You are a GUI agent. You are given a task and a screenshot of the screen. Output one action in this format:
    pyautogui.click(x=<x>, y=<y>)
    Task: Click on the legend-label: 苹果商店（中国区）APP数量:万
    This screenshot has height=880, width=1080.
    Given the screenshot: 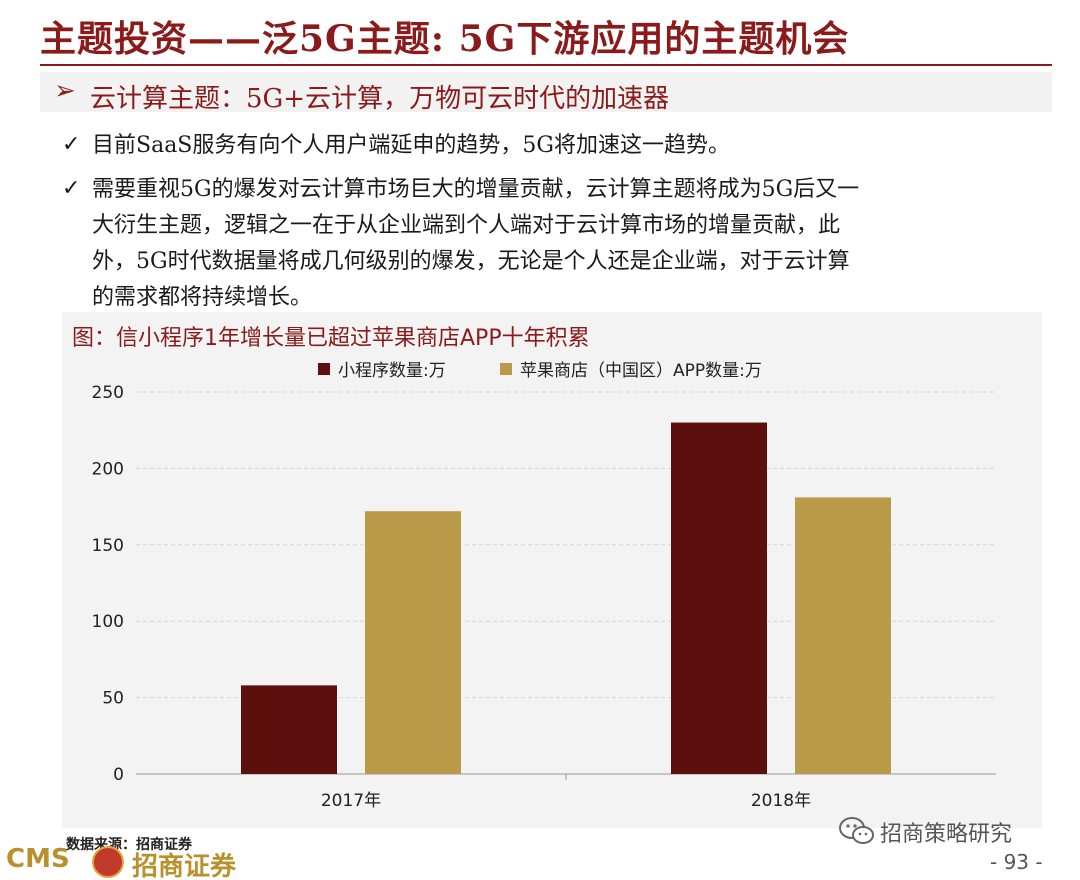 What is the action you would take?
    pyautogui.click(x=641, y=371)
    